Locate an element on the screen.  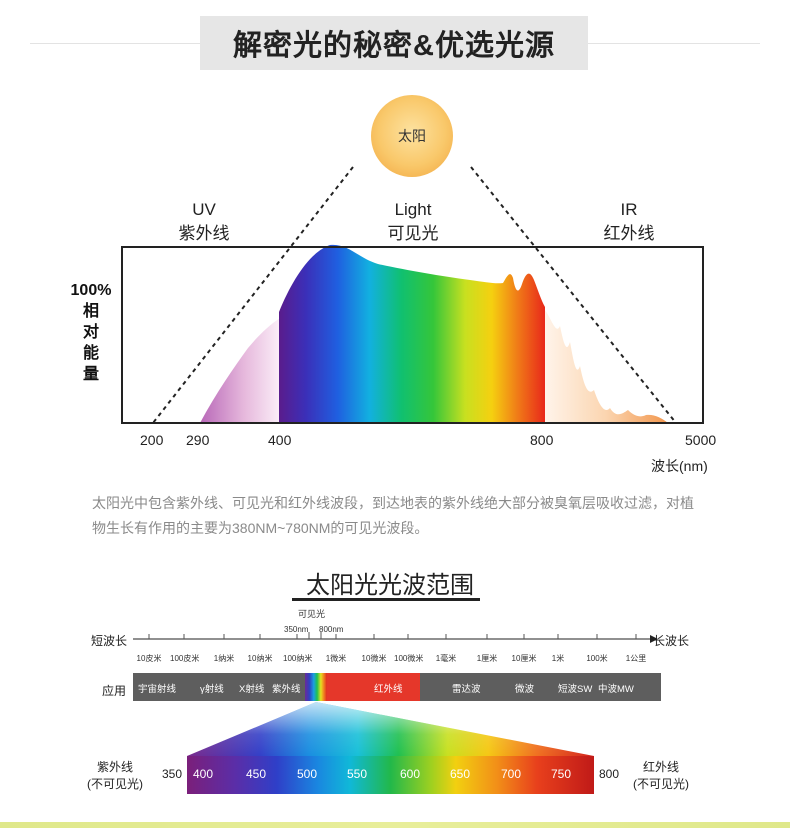
application-label: 应用 is located at coordinates (114, 691).